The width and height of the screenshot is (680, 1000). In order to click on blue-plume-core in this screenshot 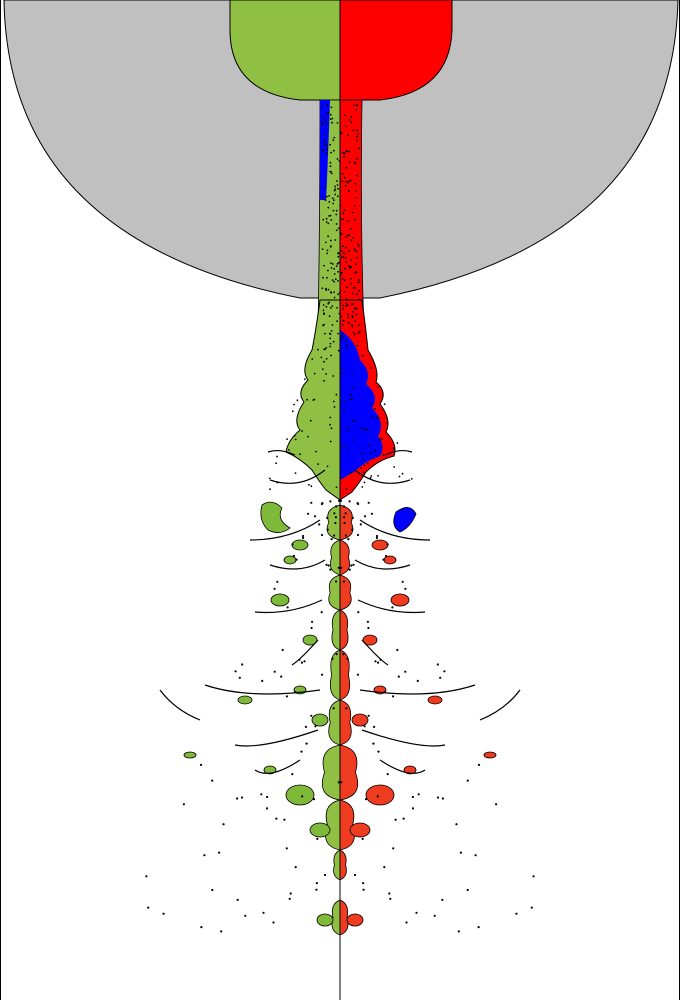, I will do `click(361, 405)`.